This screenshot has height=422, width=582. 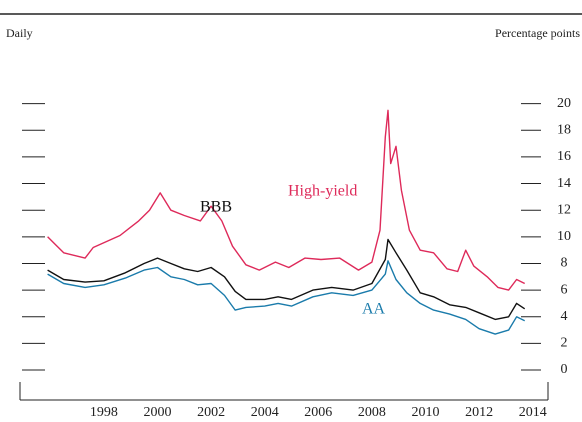 What do you see at coordinates (372, 412) in the screenshot?
I see `x-tick-label: 2008` at bounding box center [372, 412].